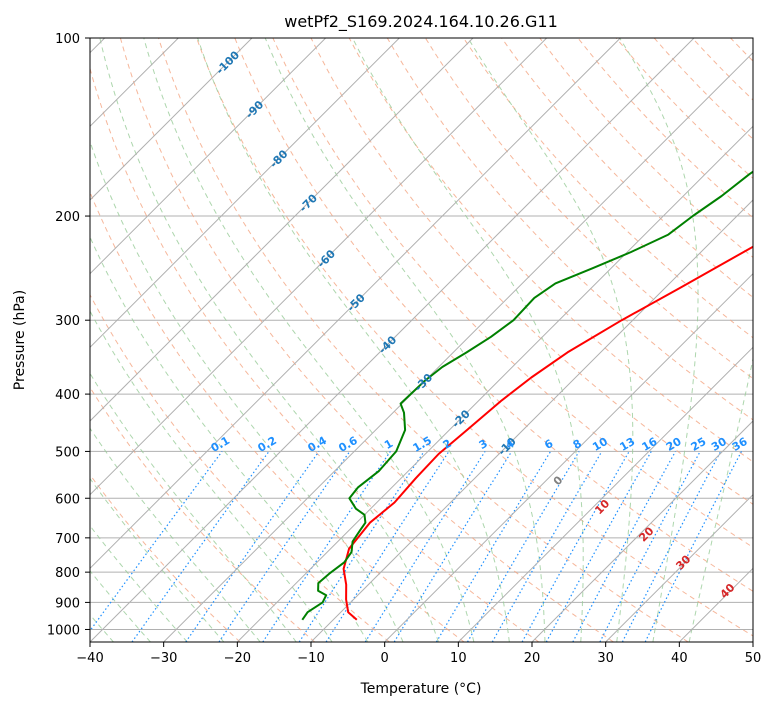 Image resolution: width=775 pixels, height=708 pixels. Describe the element at coordinates (67, 499) in the screenshot. I see `y-tick-label: 600` at that location.